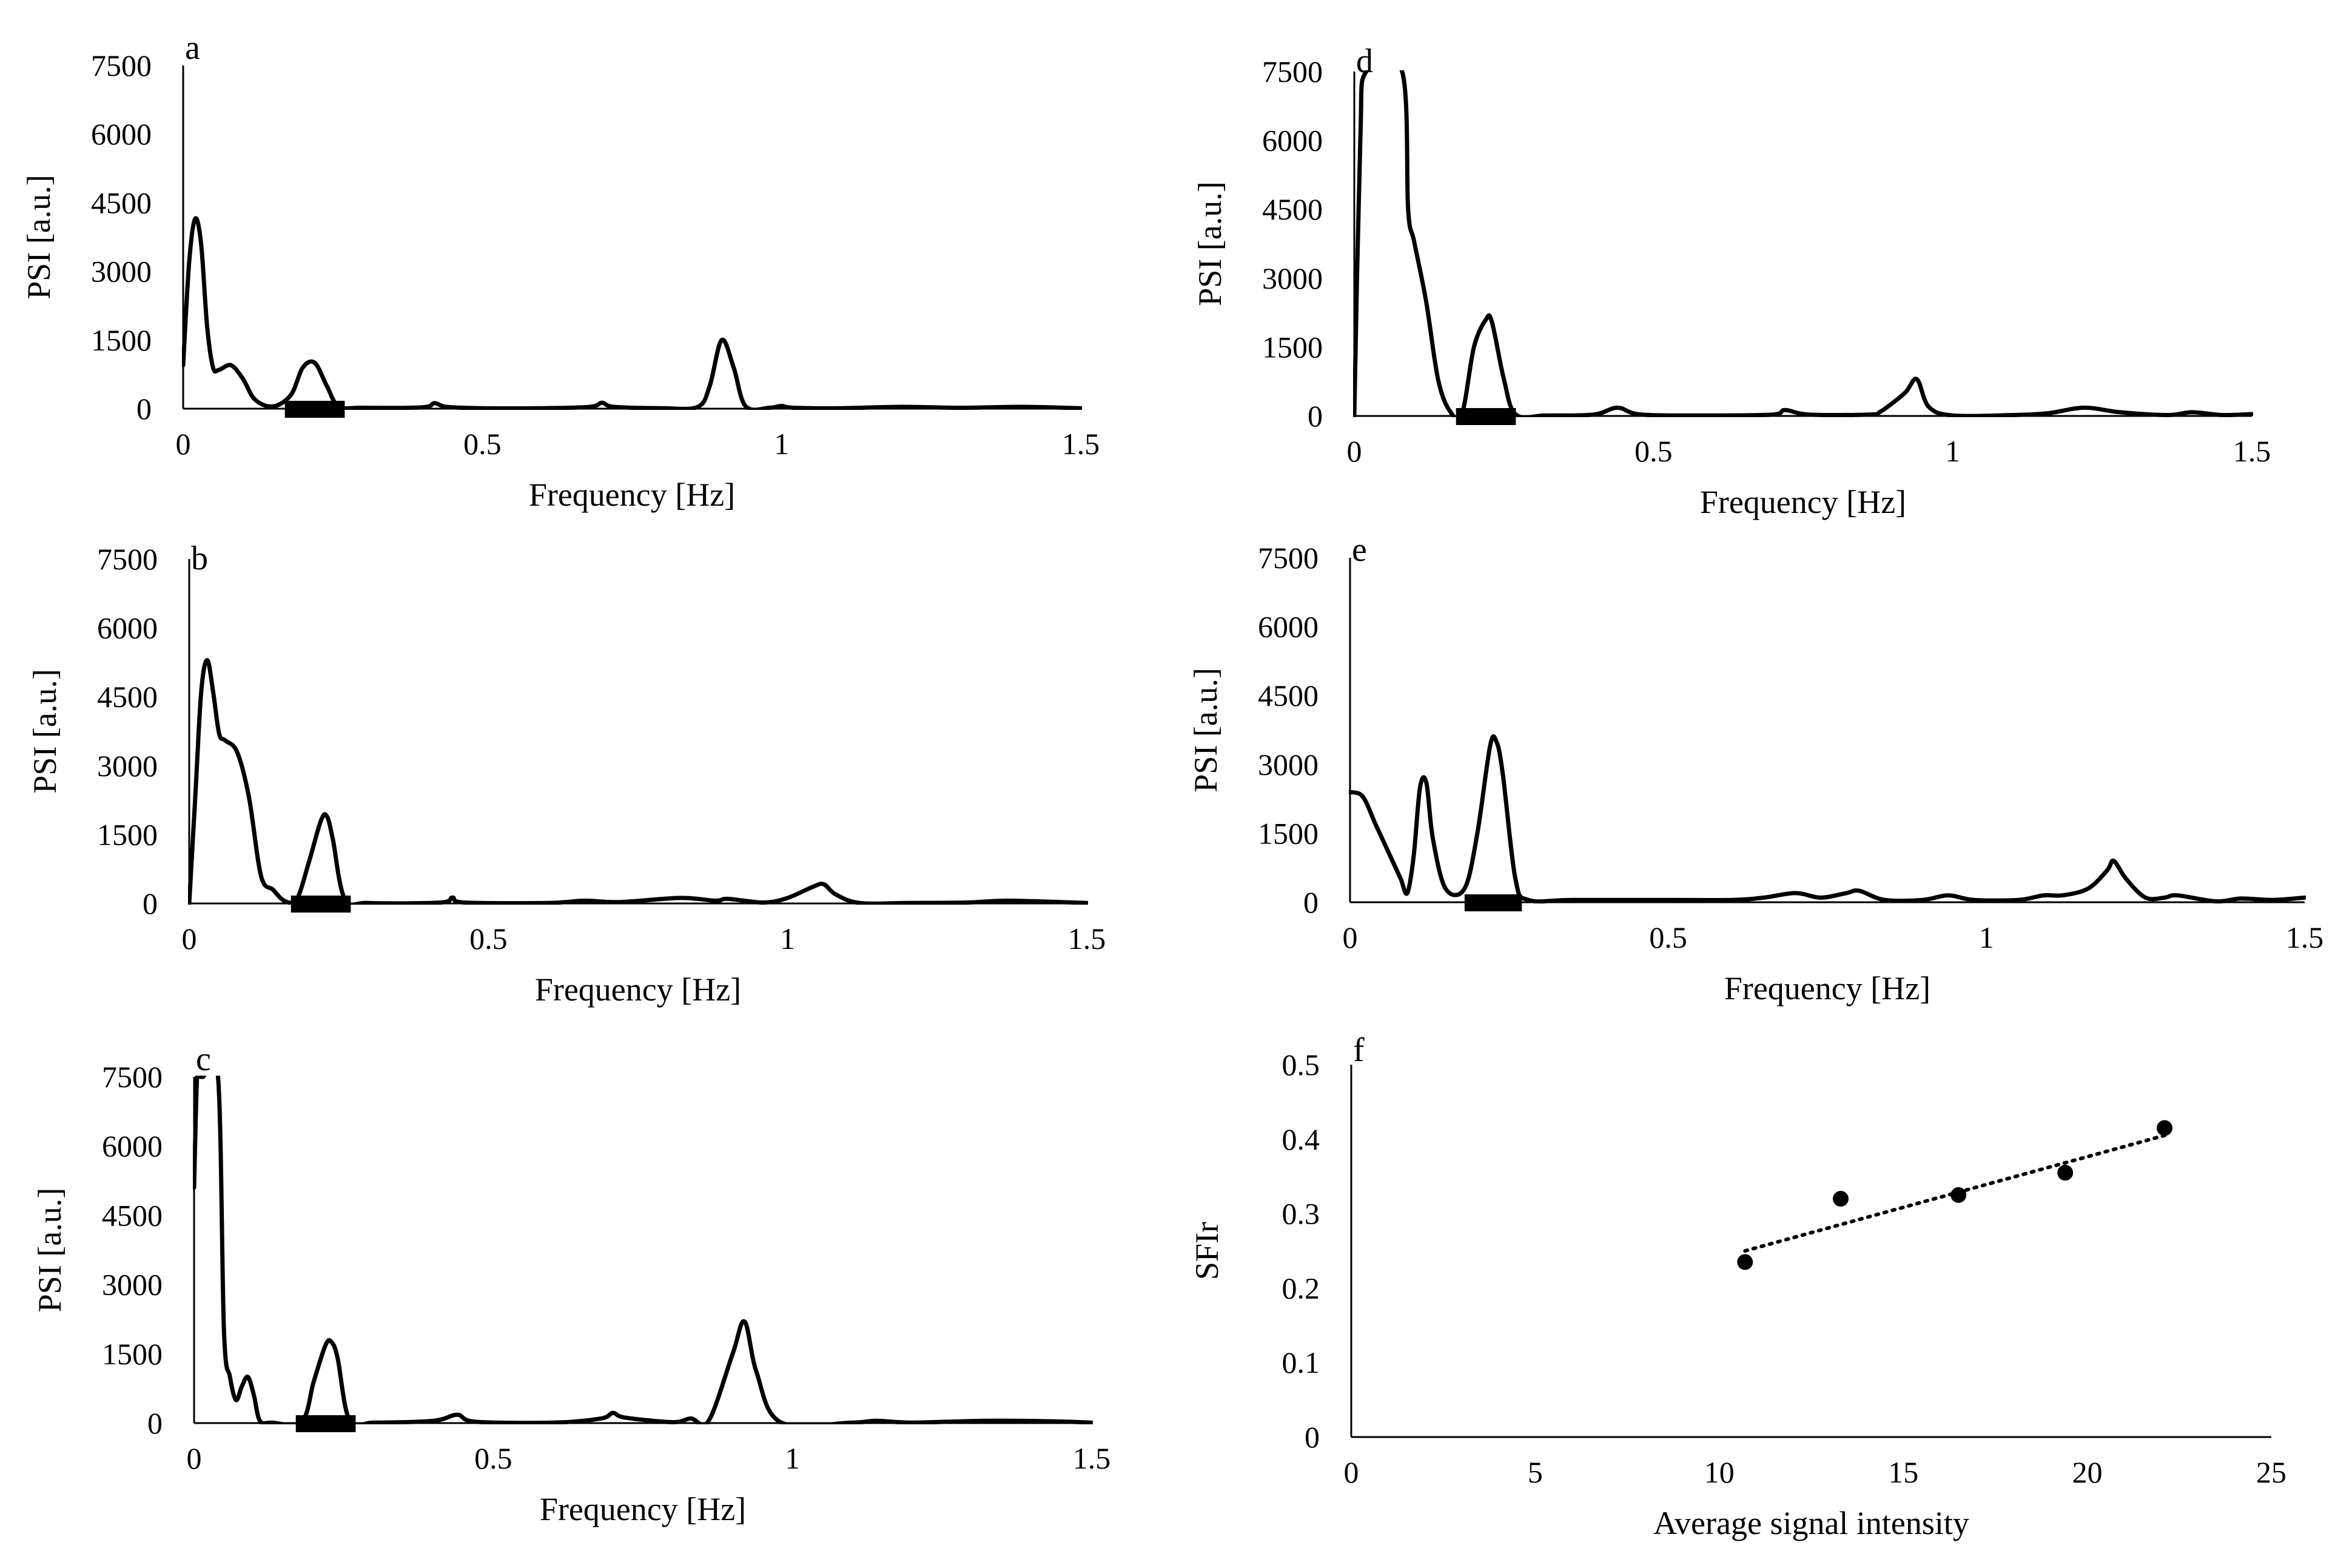 The height and width of the screenshot is (1568, 2338). Describe the element at coordinates (1207, 1251) in the screenshot. I see `y-axis-label: SFIr` at that location.